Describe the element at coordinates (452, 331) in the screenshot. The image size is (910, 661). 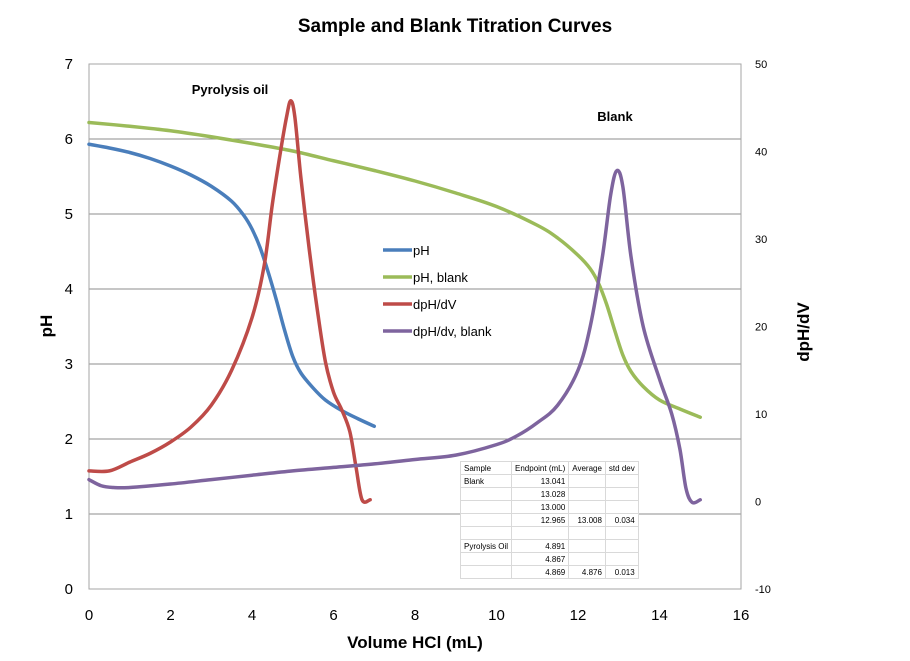
I see `legend-label-dph-dv-blank: dpH/dv, blank` at that location.